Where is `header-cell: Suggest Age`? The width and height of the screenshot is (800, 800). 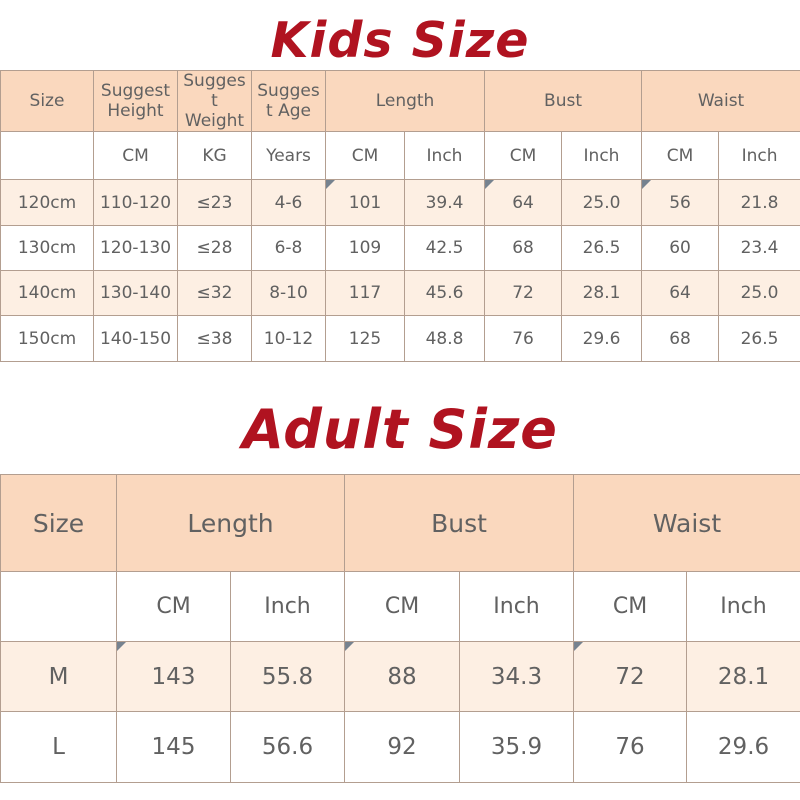 header-cell: Suggest Age is located at coordinates (288, 101).